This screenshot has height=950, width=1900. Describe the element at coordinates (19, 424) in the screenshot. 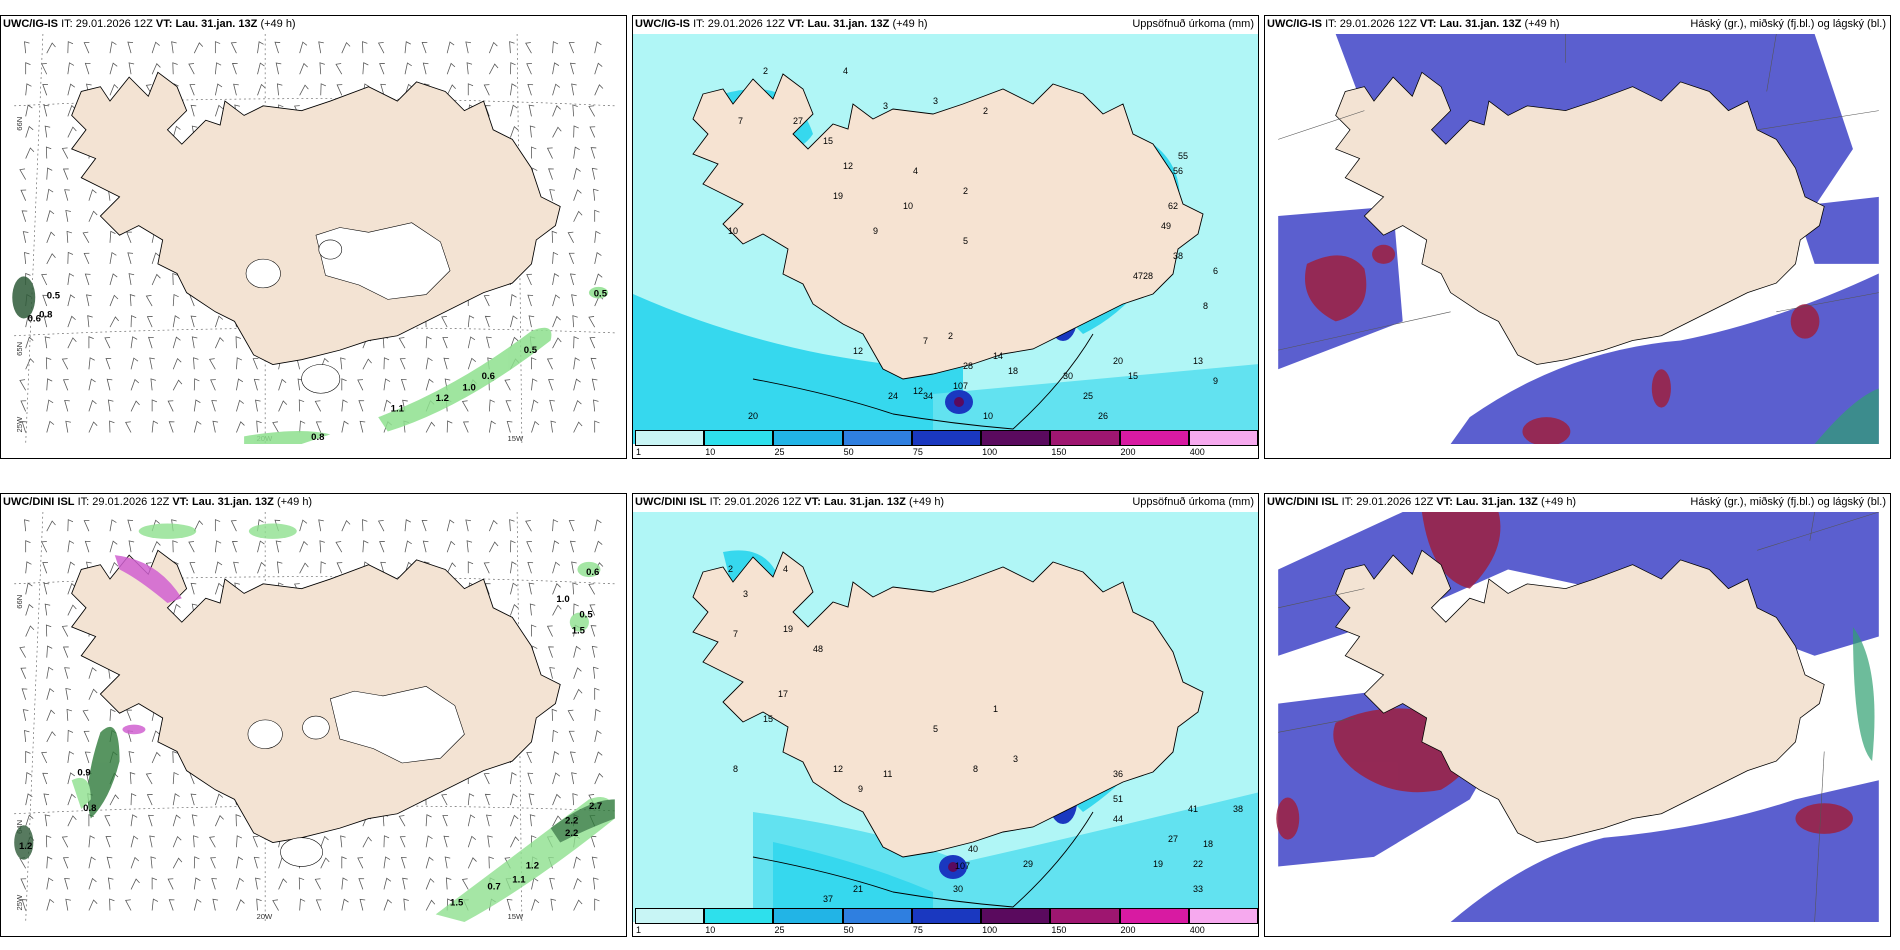

I see `lon-label: 25W` at that location.